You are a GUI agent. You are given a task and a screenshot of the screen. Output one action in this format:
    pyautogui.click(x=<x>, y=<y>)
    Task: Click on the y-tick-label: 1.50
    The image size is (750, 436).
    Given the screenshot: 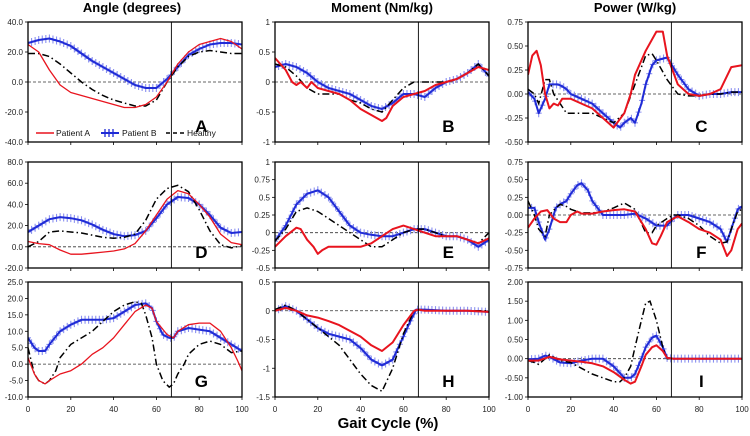 What is the action you would take?
    pyautogui.click(x=515, y=301)
    